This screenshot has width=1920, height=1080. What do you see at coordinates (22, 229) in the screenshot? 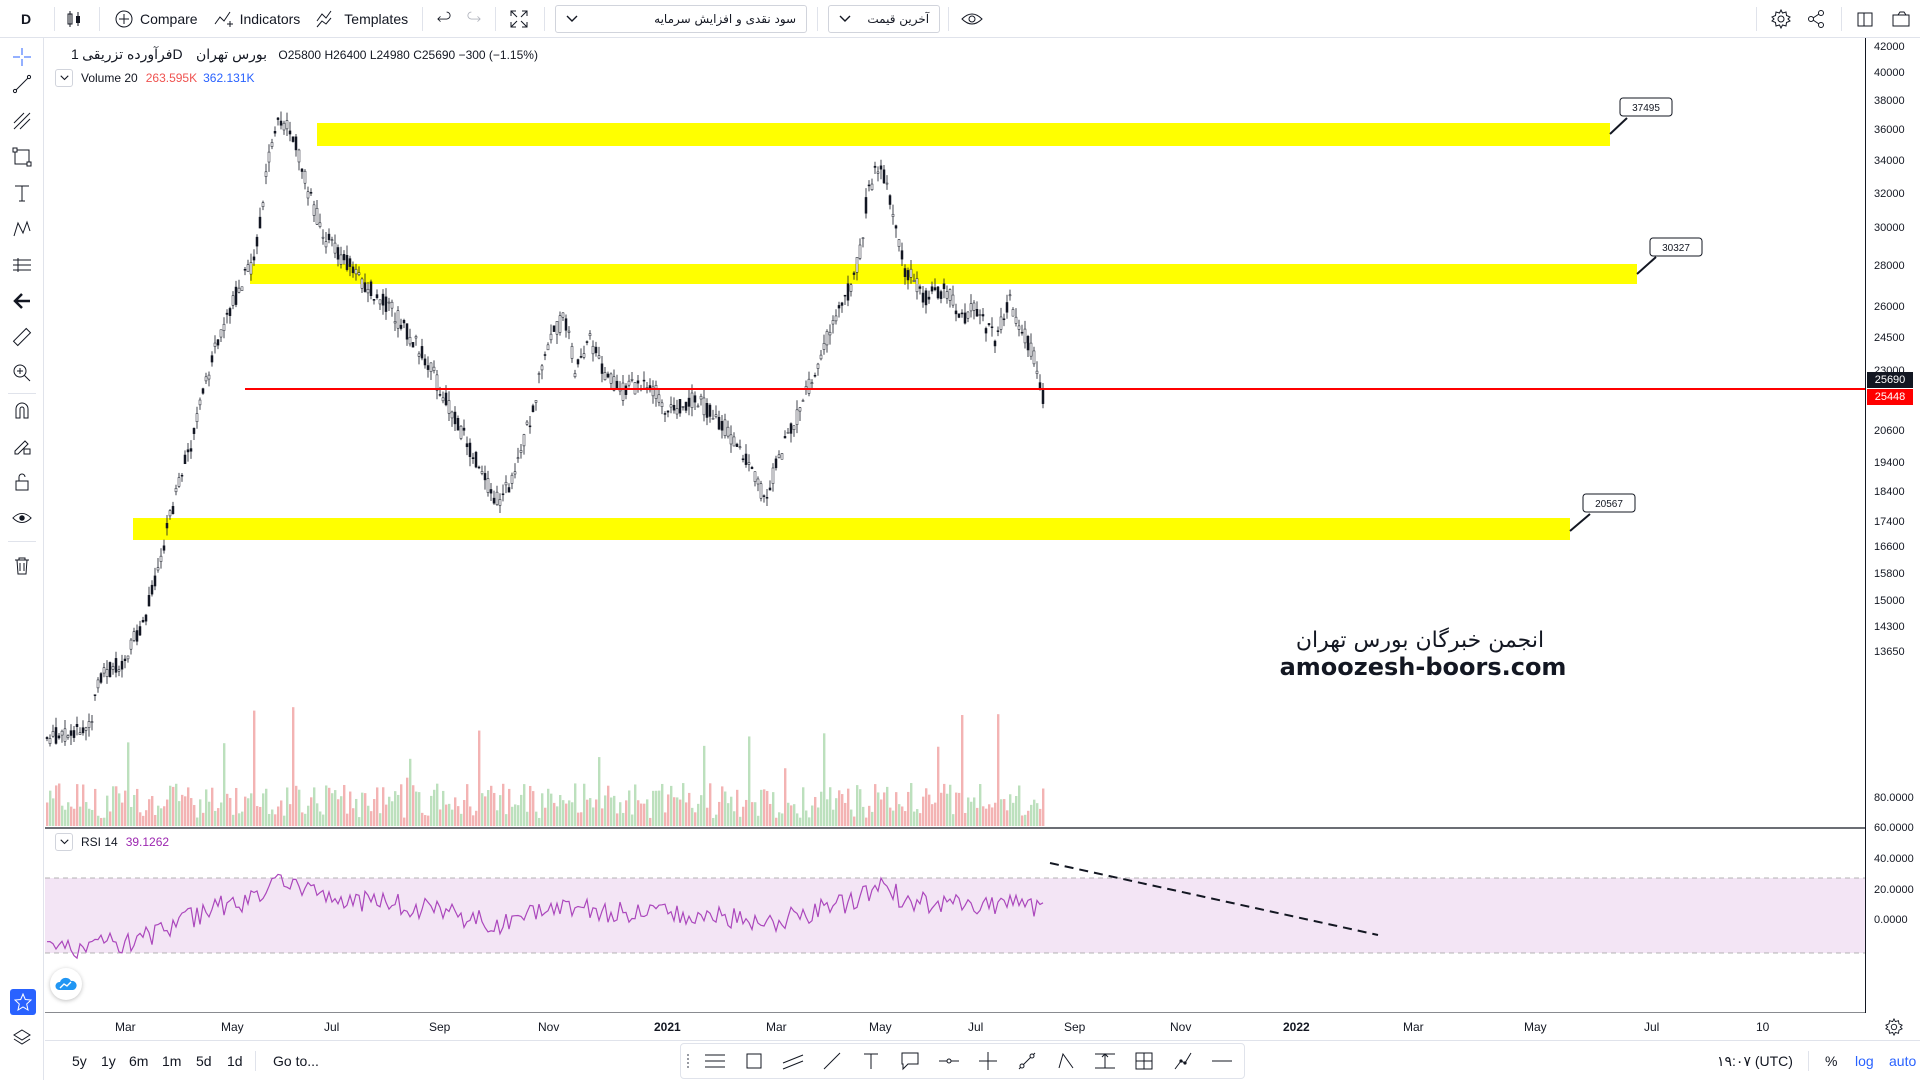
I see `patterns-tool` at bounding box center [22, 229].